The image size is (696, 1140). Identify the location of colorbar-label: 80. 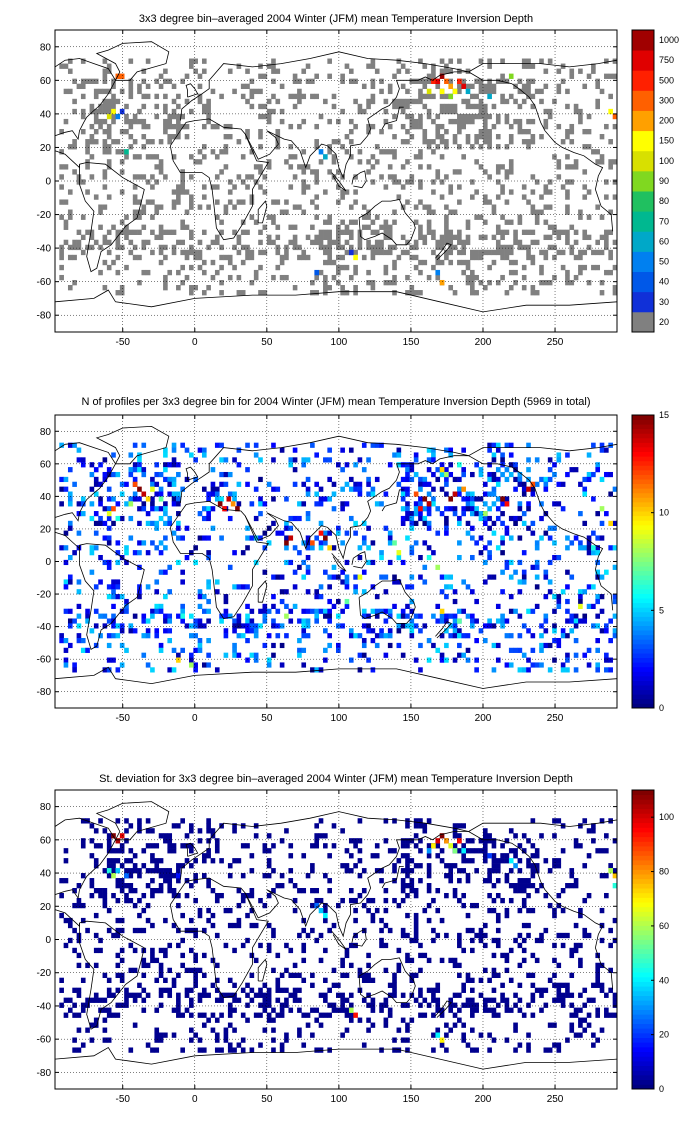
(664, 201).